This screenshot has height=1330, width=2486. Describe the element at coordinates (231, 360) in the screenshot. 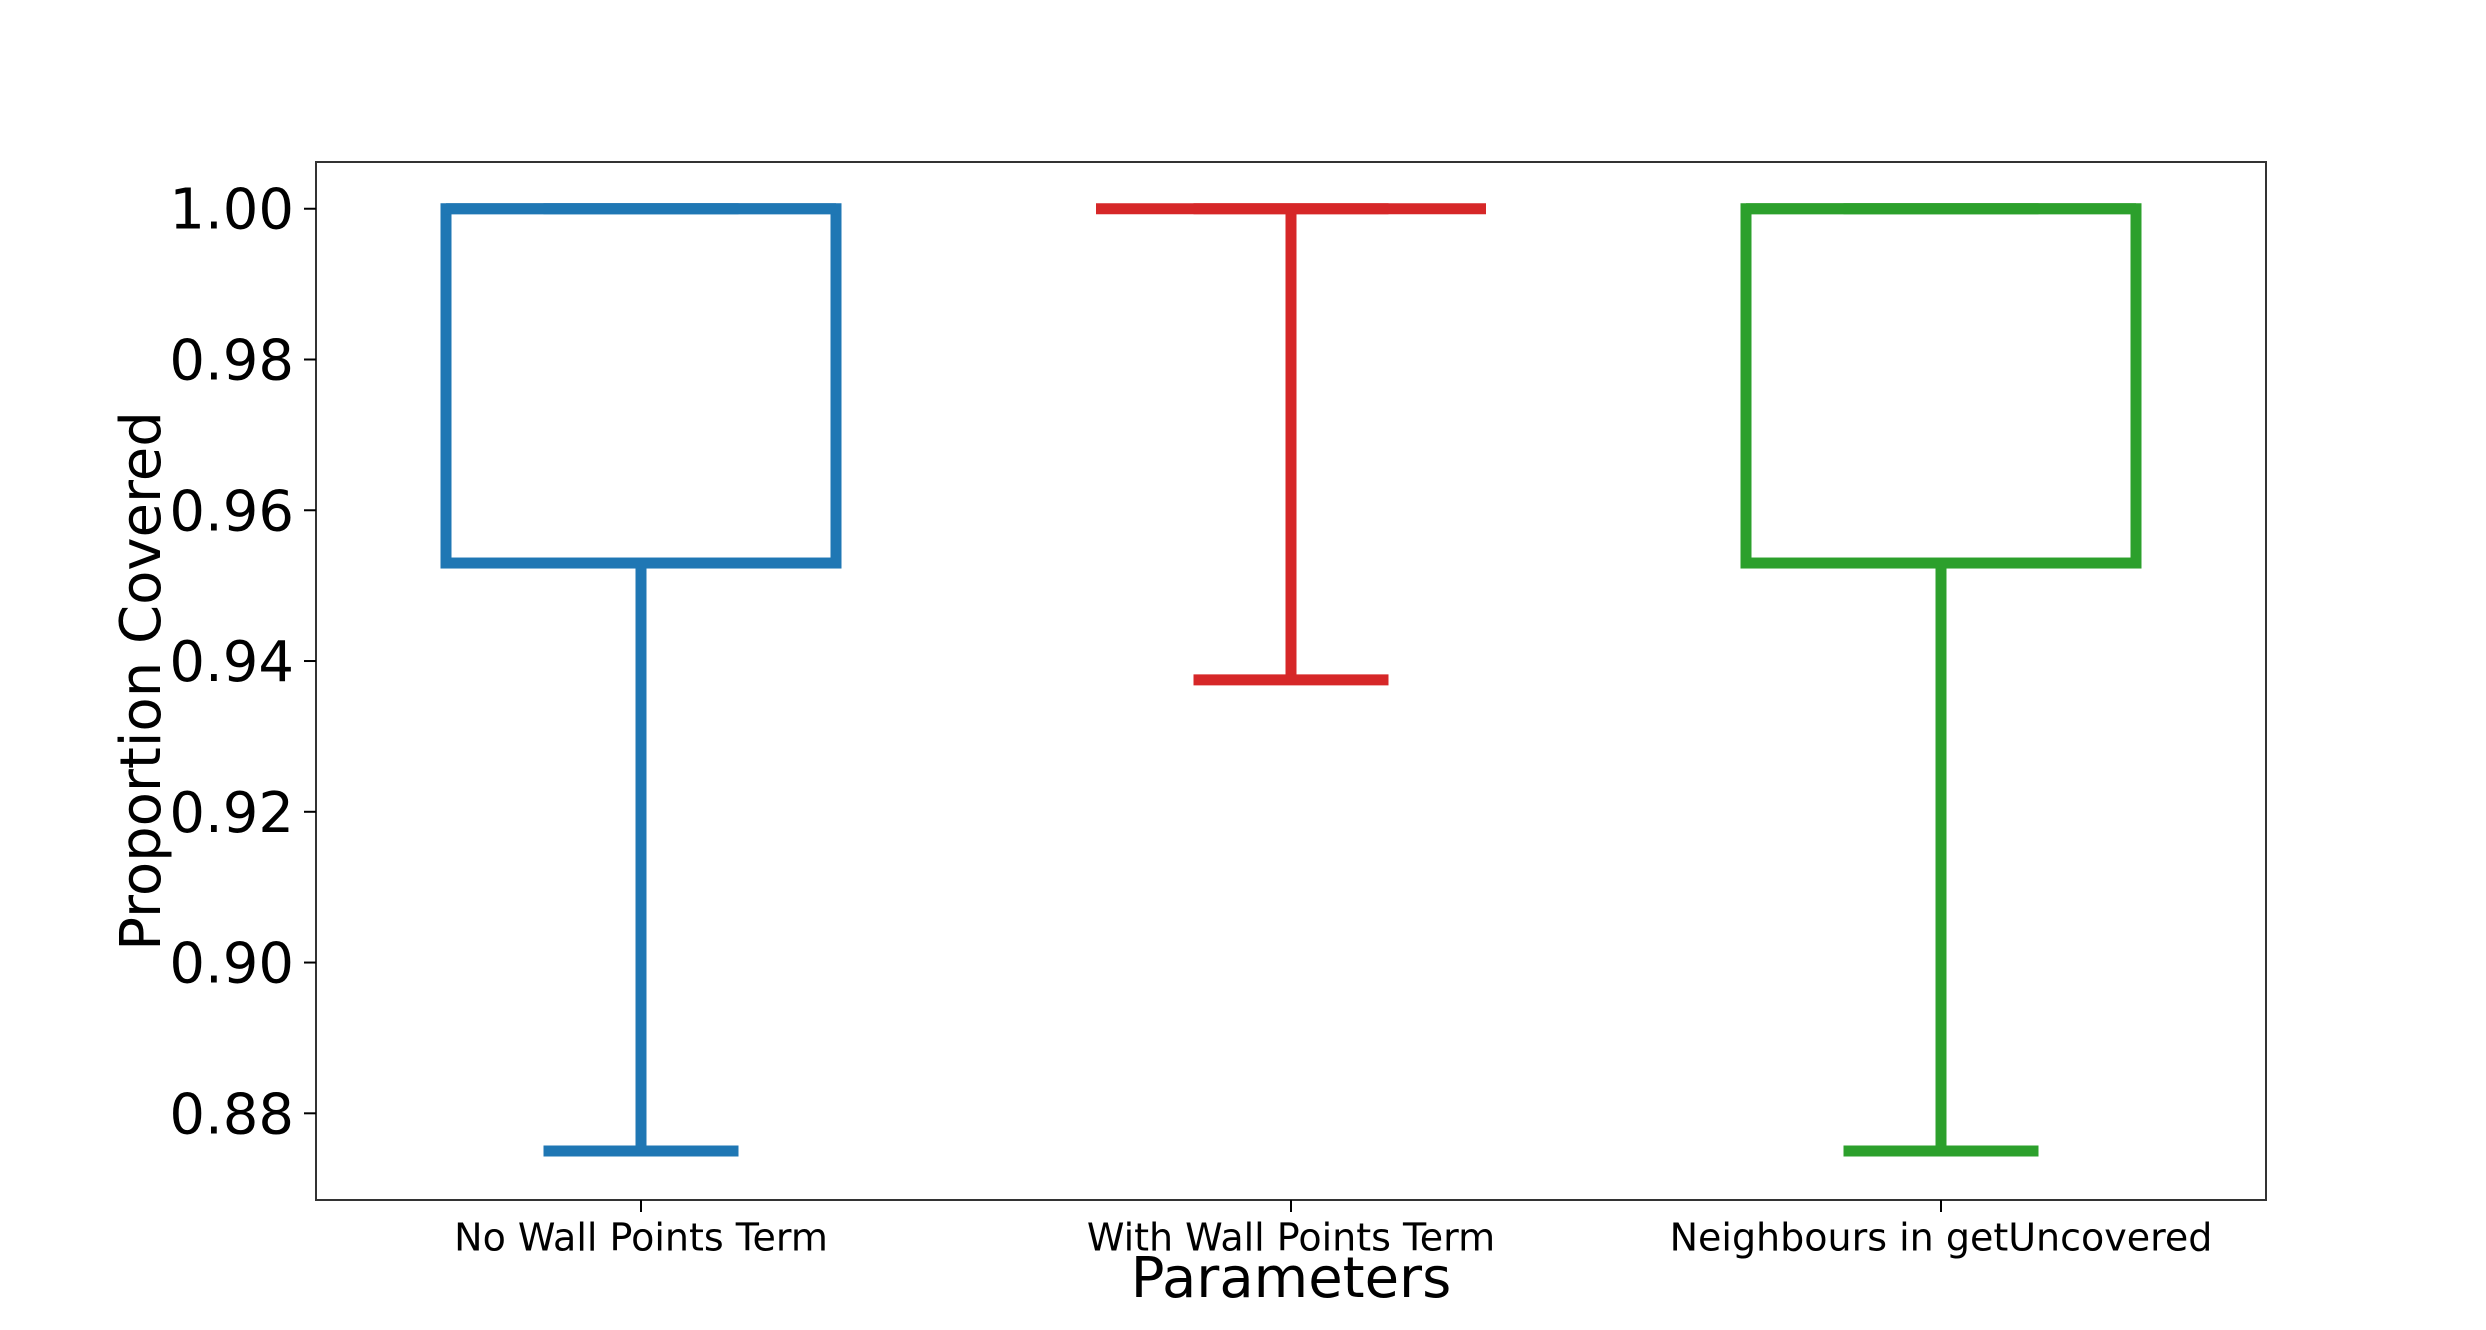

I see `y-tick-label: 0.98` at that location.